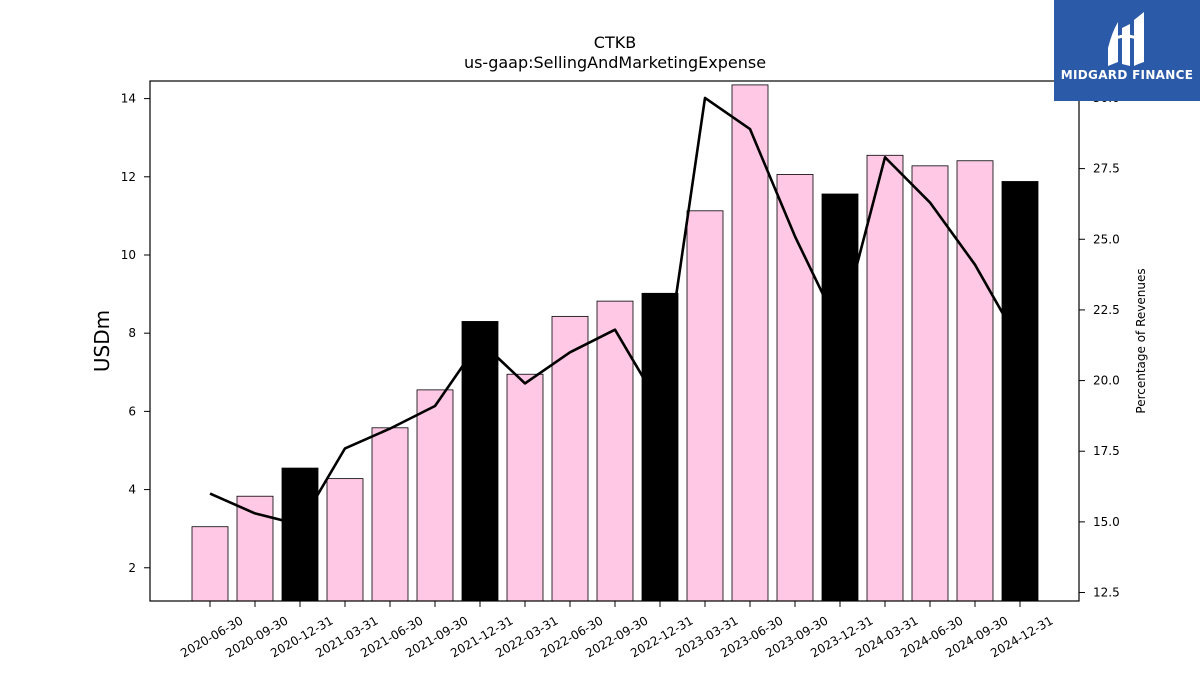 This screenshot has width=1200, height=675. Describe the element at coordinates (1106, 381) in the screenshot. I see `y2-tick-label: 20.0` at that location.